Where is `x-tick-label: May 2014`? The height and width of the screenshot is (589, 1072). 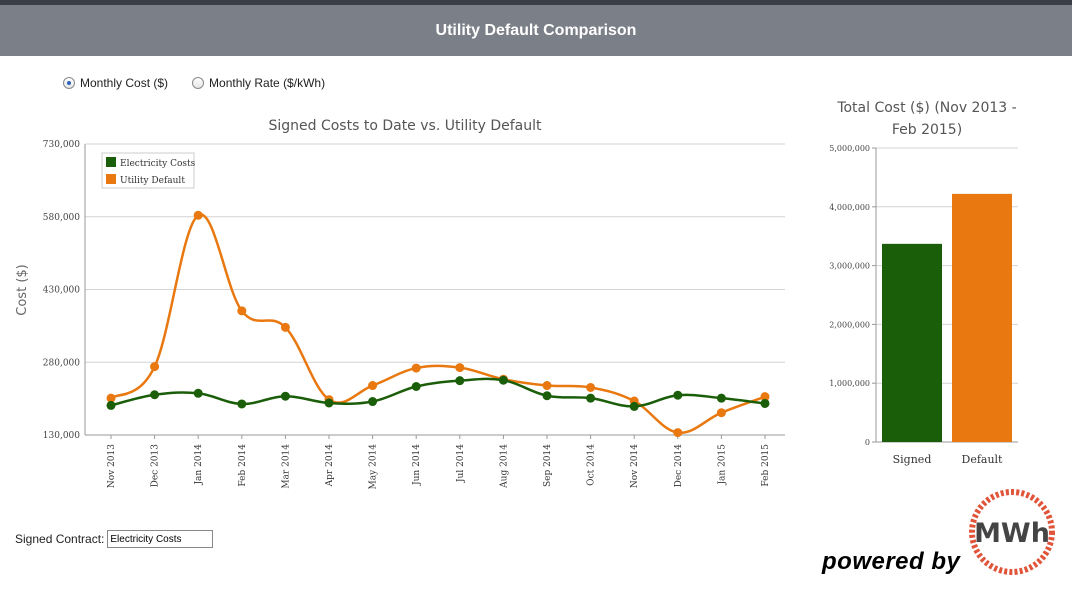 x-tick-label: May 2014 is located at coordinates (374, 467).